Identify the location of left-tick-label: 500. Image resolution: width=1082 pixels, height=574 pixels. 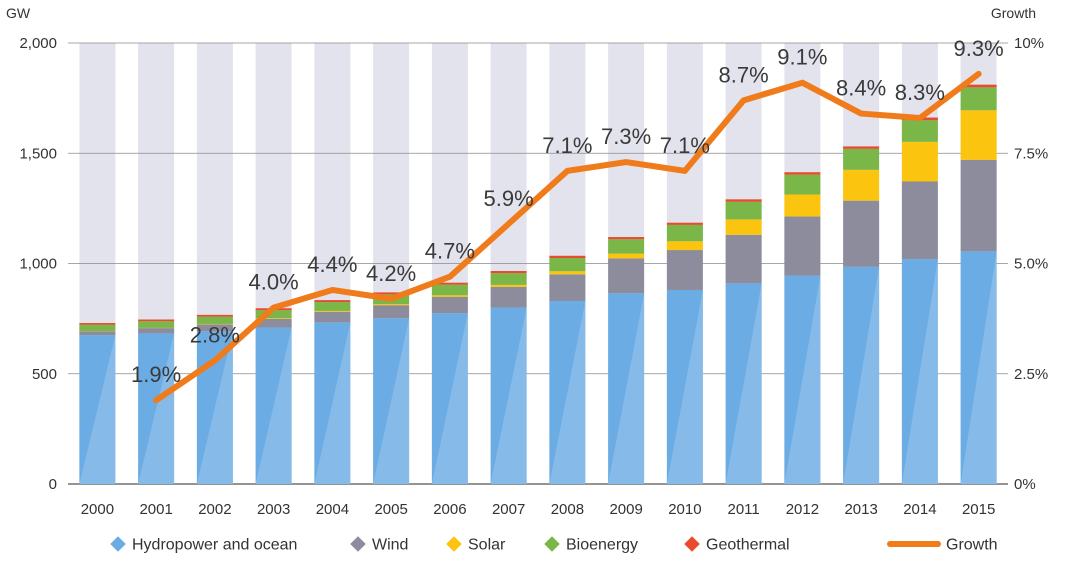
(44, 374).